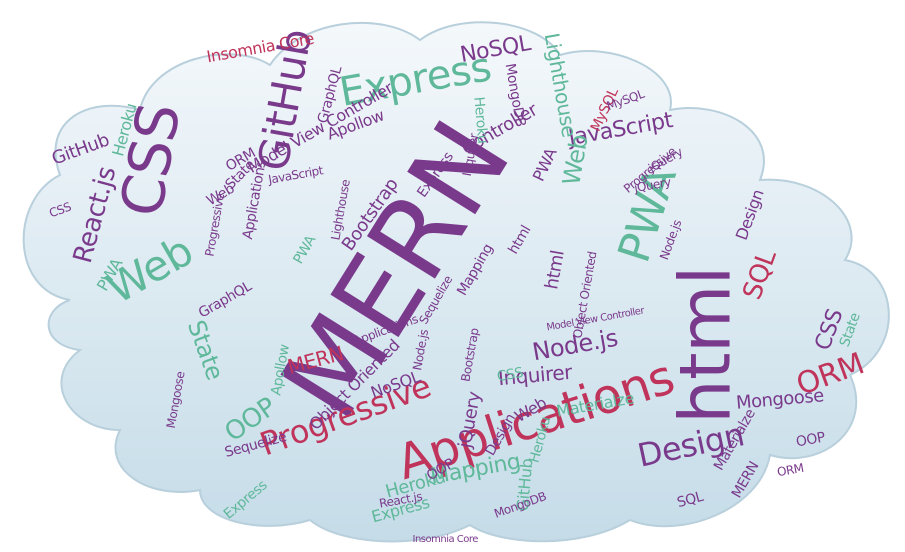 The image size is (905, 552). Describe the element at coordinates (705, 345) in the screenshot. I see `cloud-word: html` at that location.